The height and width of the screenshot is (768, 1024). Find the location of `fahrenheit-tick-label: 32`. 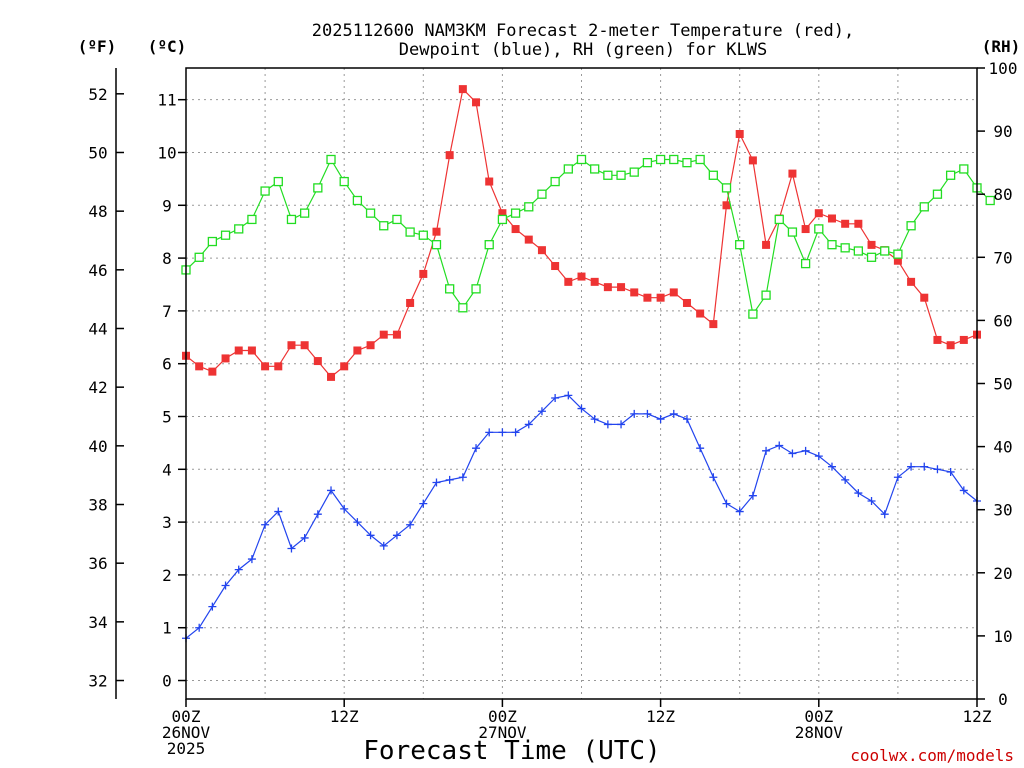

fahrenheit-tick-label: 32 is located at coordinates (97, 681).